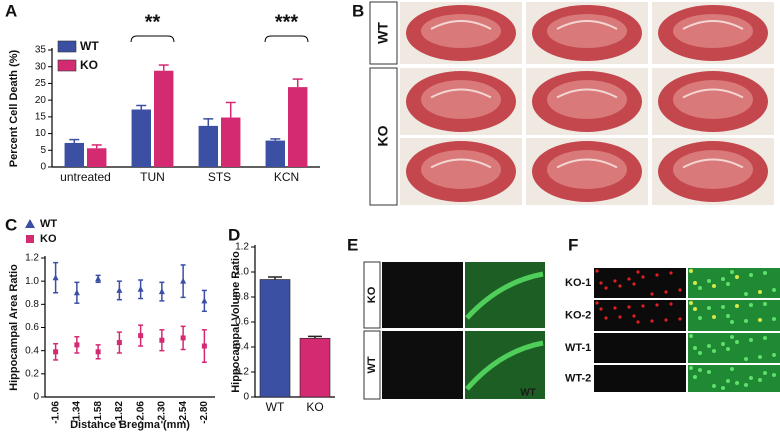 This screenshot has width=780, height=432. Describe the element at coordinates (130, 425) in the screenshot. I see `x-axis-label: Distance Bregma (mm)` at that location.